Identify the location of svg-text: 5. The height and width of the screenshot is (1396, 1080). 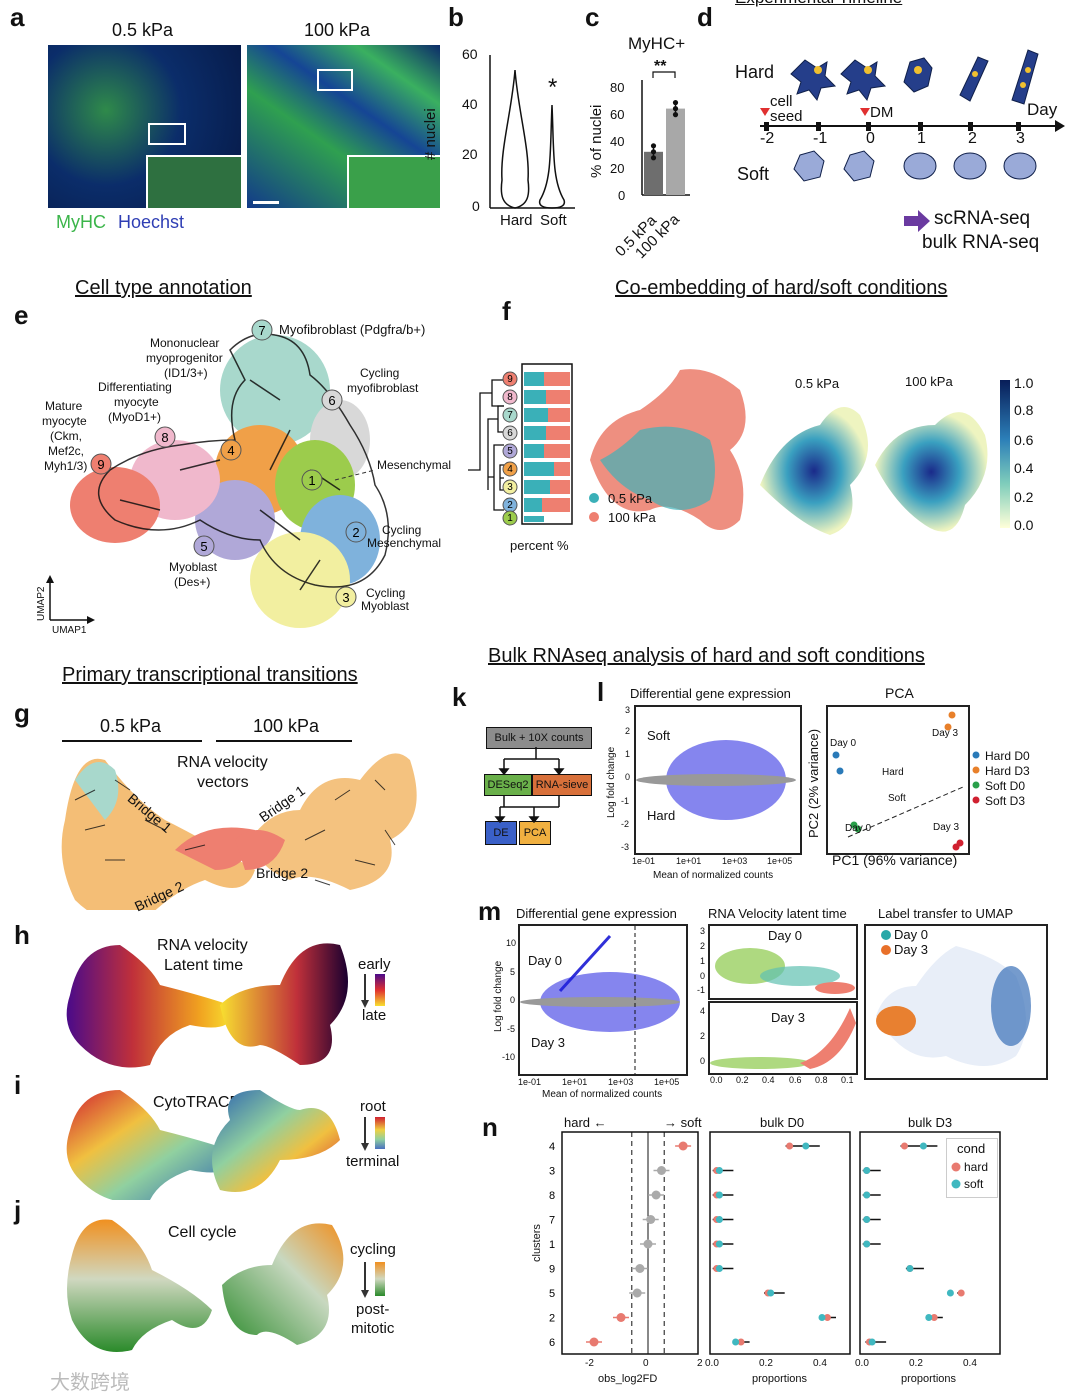
(203, 546).